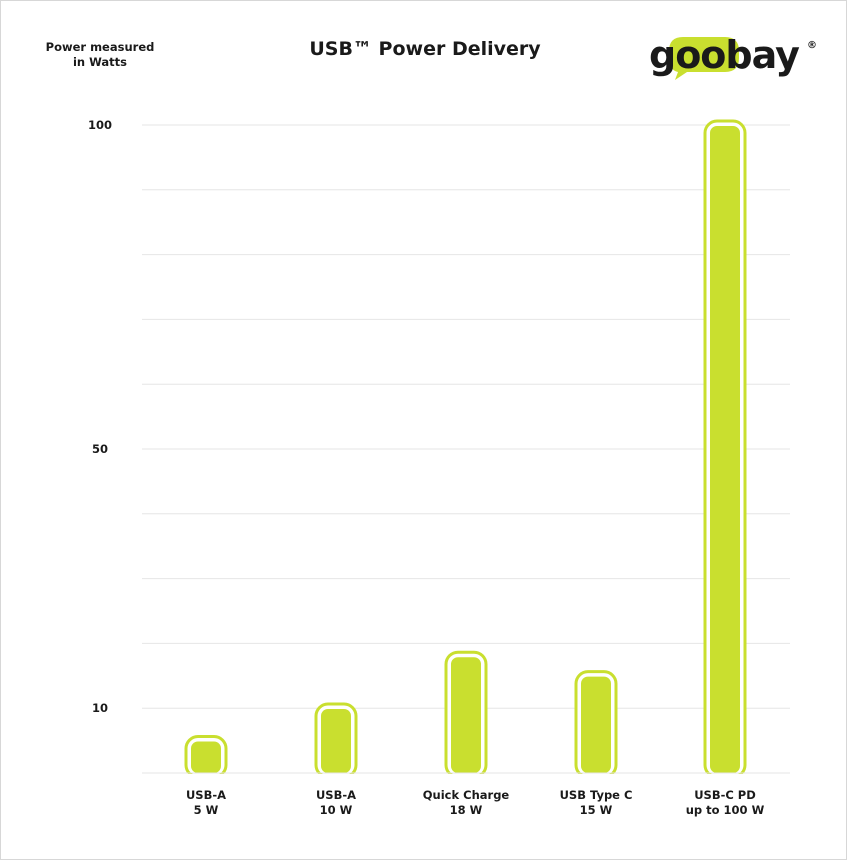 This screenshot has width=847, height=860. I want to click on y-axis-label-line-2: in Watts, so click(99, 62).